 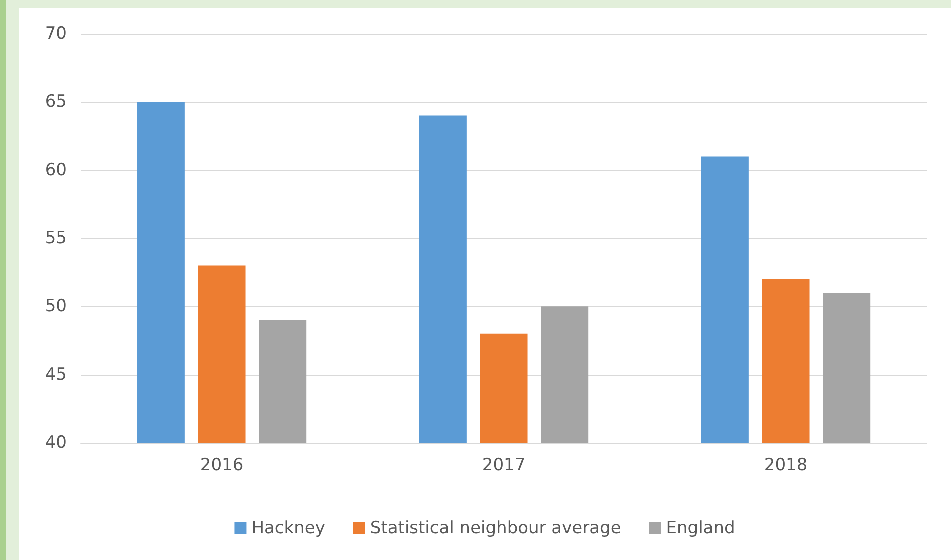 What do you see at coordinates (701, 528) in the screenshot?
I see `legend-label: England` at bounding box center [701, 528].